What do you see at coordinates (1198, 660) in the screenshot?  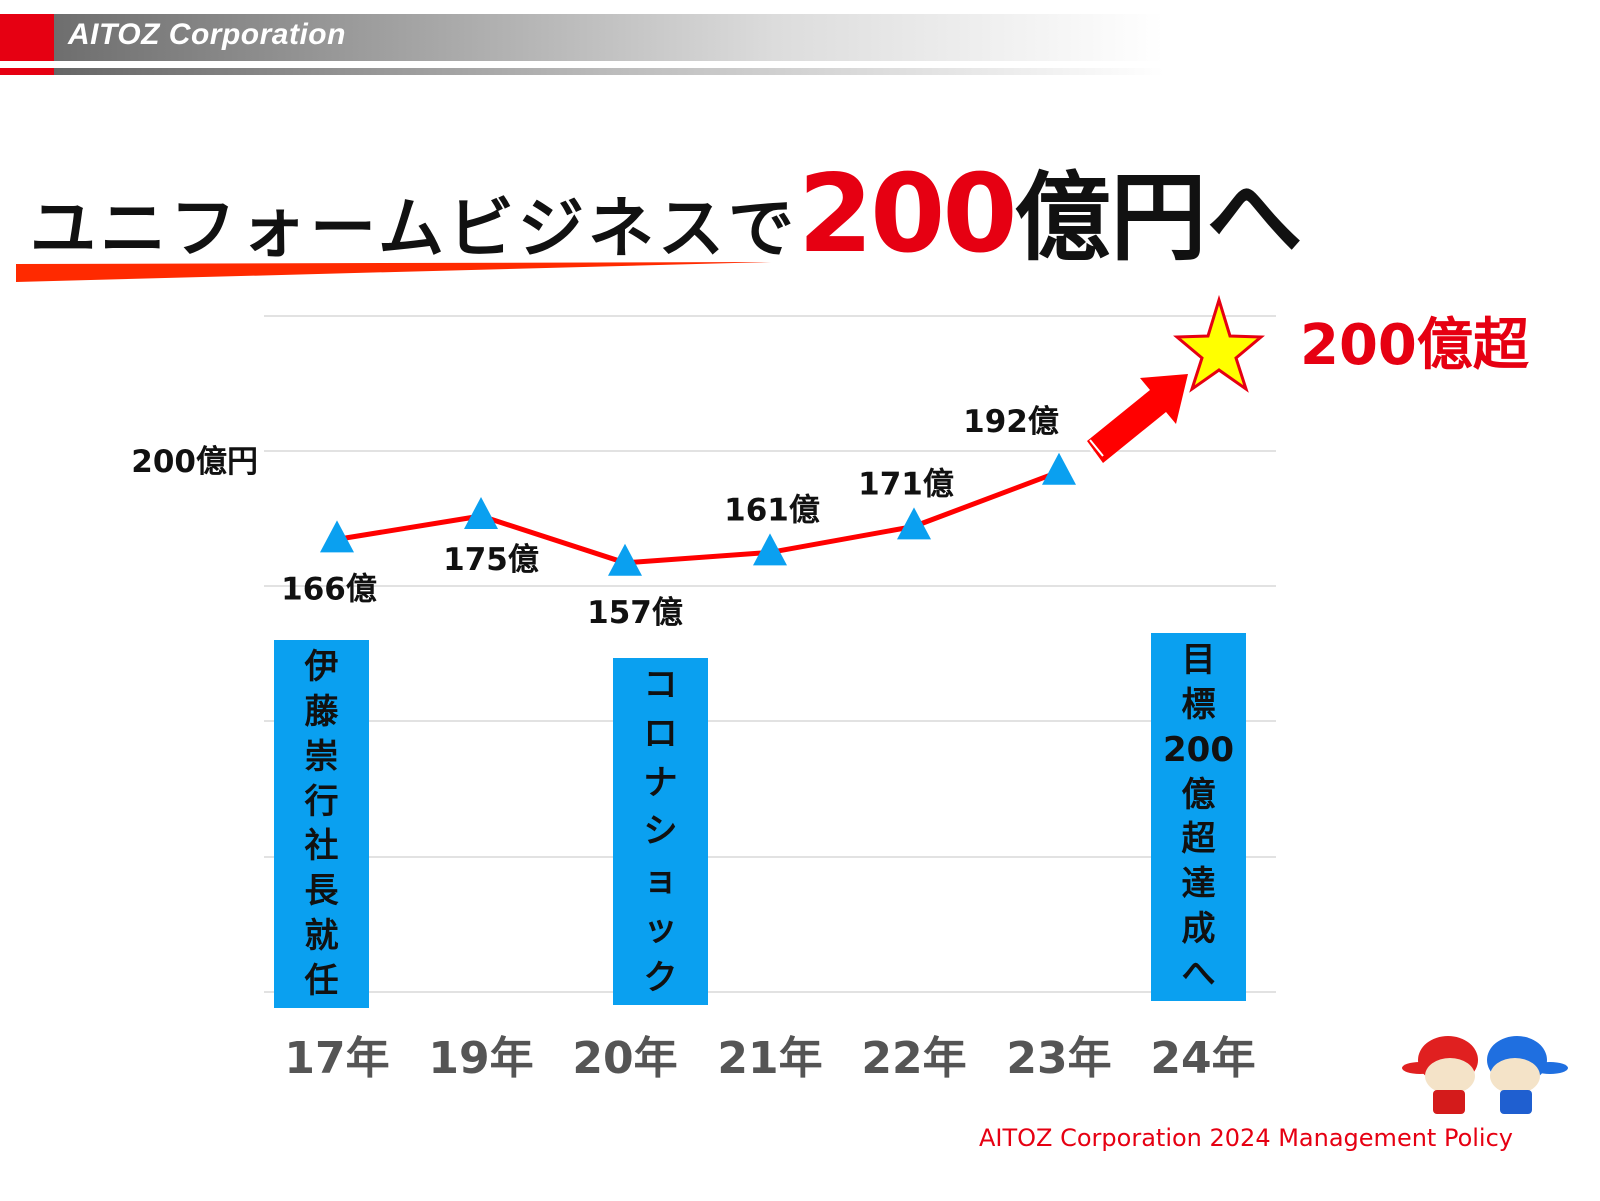 I see `annotation-char: 目` at bounding box center [1198, 660].